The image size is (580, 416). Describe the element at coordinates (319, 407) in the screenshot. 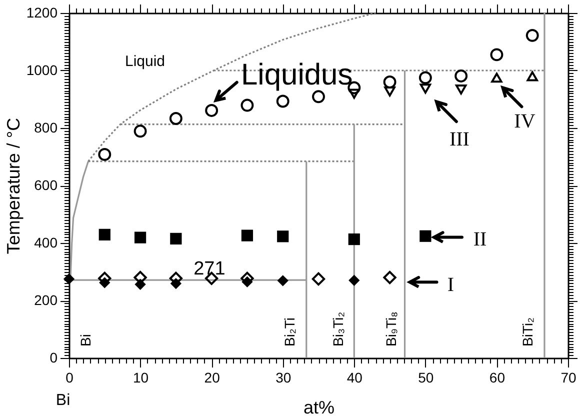

I see `x-axis-title: at%` at that location.